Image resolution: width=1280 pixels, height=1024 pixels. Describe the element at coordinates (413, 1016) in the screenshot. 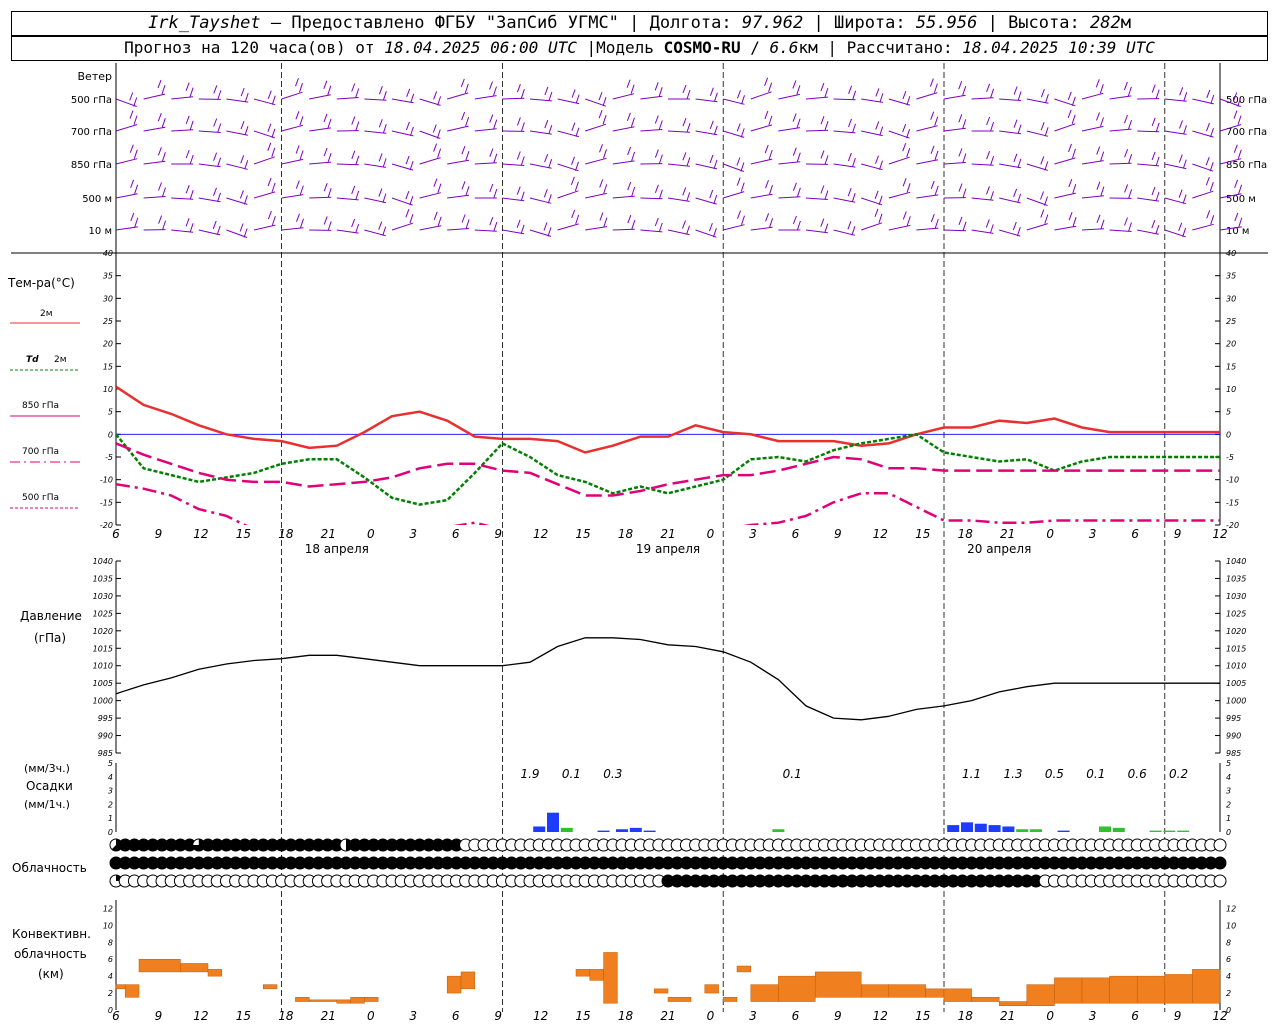

I see `time-axis-lower-tick: 3` at that location.